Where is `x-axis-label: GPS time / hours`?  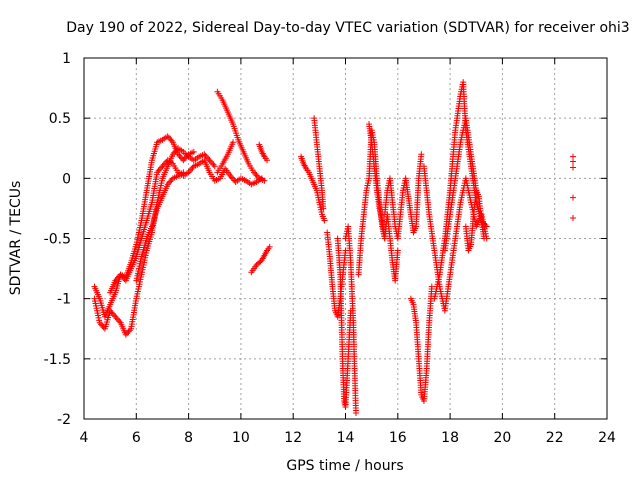 x-axis-label: GPS time / hours is located at coordinates (344, 466).